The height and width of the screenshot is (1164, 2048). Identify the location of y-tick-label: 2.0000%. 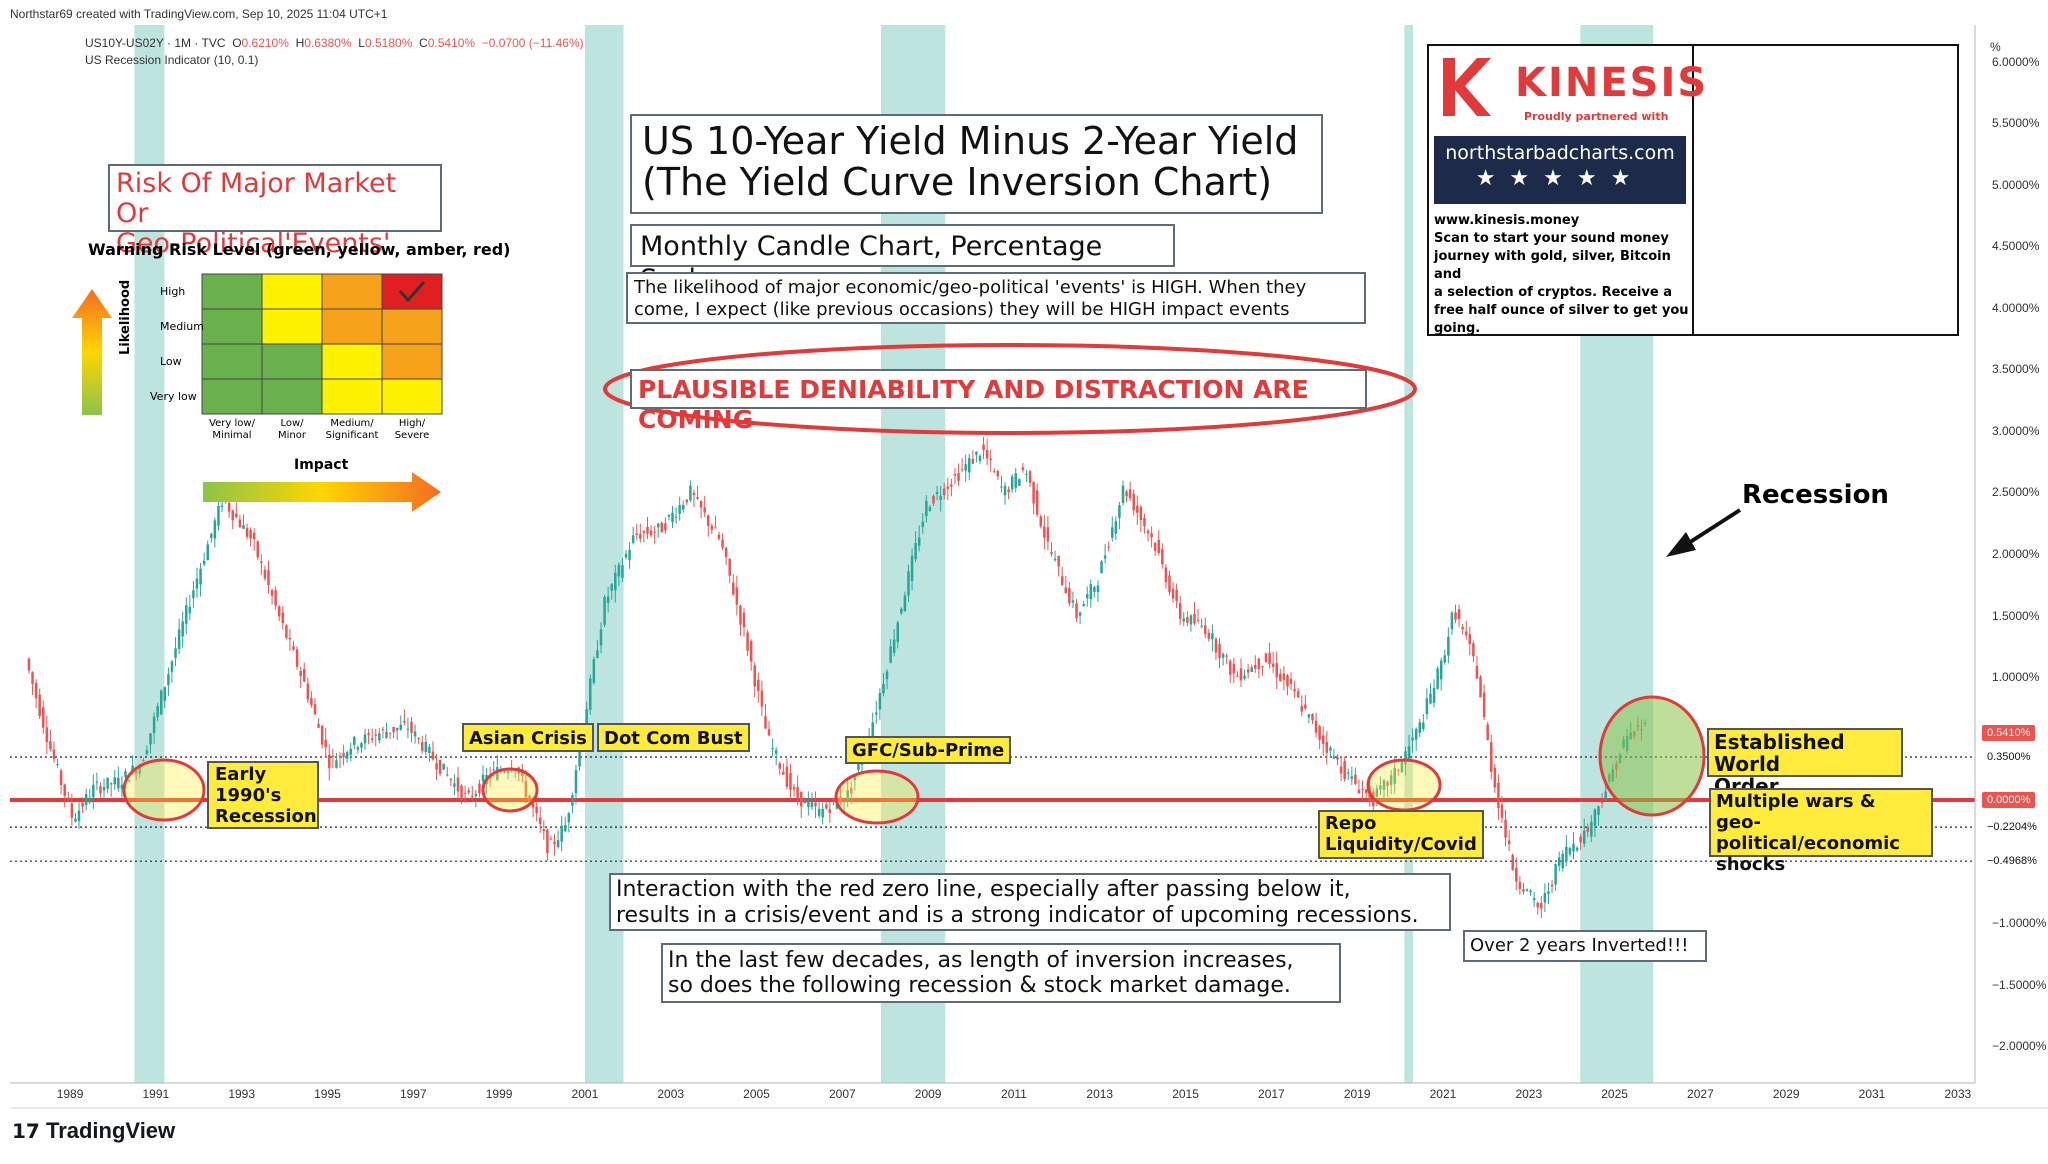
(2016, 554).